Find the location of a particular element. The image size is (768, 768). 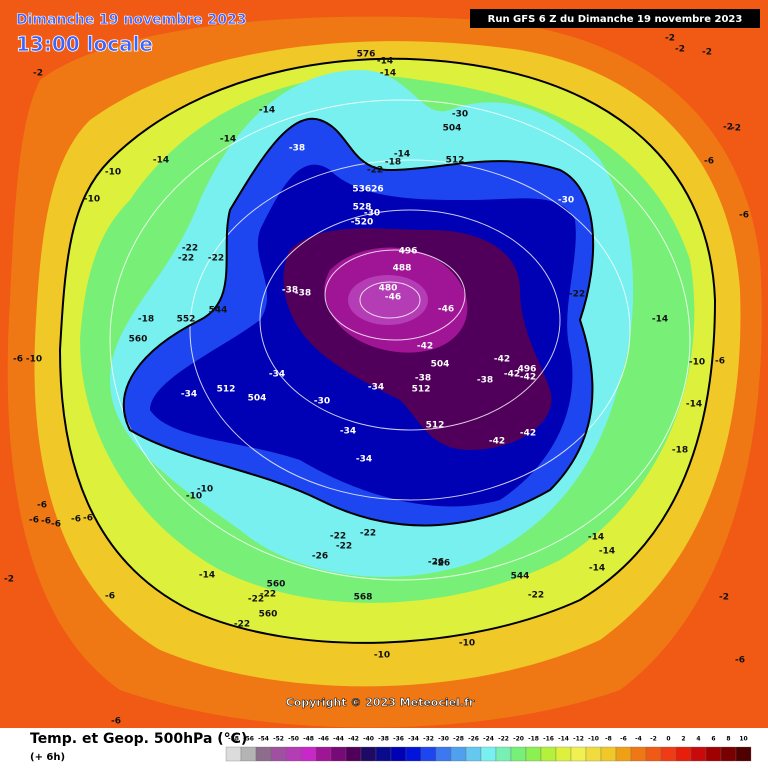

copyright: Copyright © 2023 Meteociel.fr is located at coordinates (380, 702).